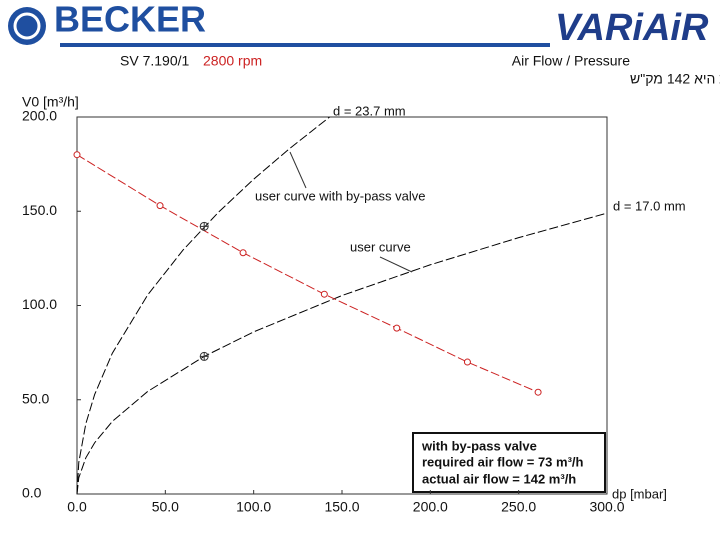 This screenshot has width=720, height=545. Describe the element at coordinates (77, 507) in the screenshot. I see `x-tick-label: 0.0` at that location.